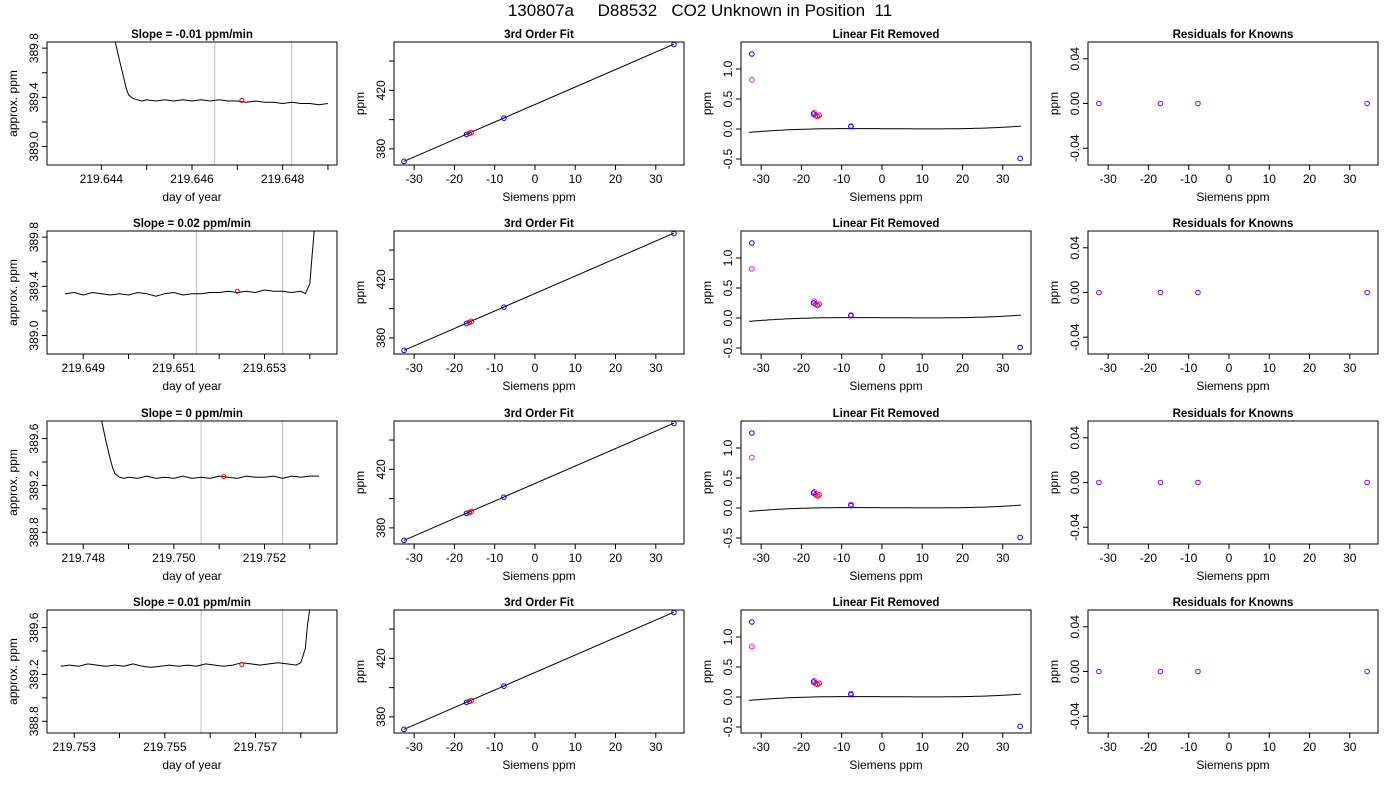 Image resolution: width=1400 pixels, height=800 pixels. Describe the element at coordinates (728, 317) in the screenshot. I see `y-tick-label: 0.0` at that location.